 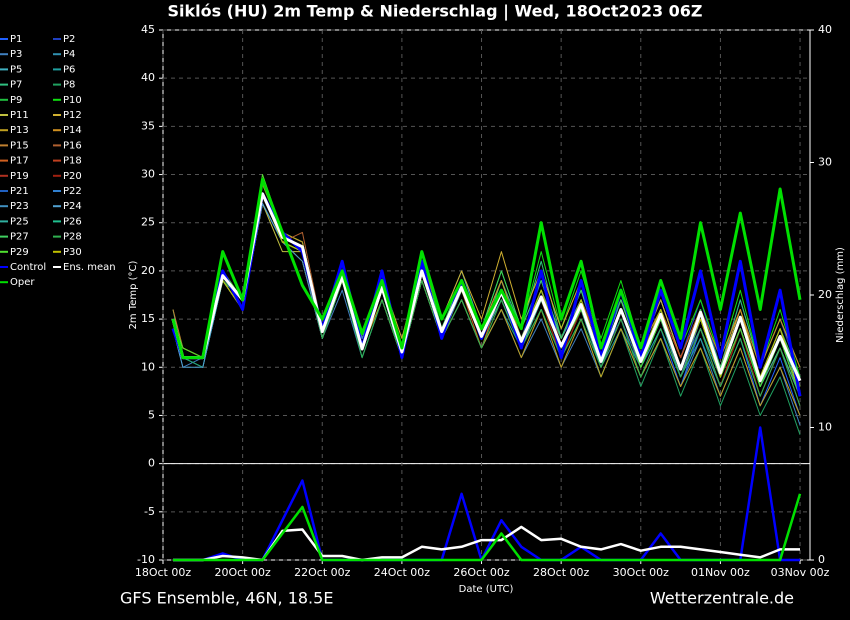 I want to click on legend-label: P4, so click(x=69, y=54).